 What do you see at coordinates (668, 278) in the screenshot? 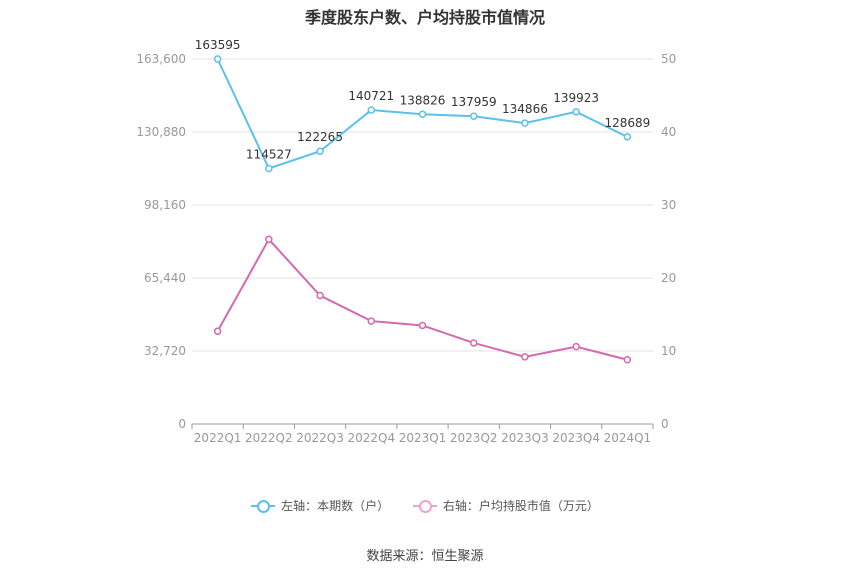
I see `right-axis-tick-label: 20` at bounding box center [668, 278].